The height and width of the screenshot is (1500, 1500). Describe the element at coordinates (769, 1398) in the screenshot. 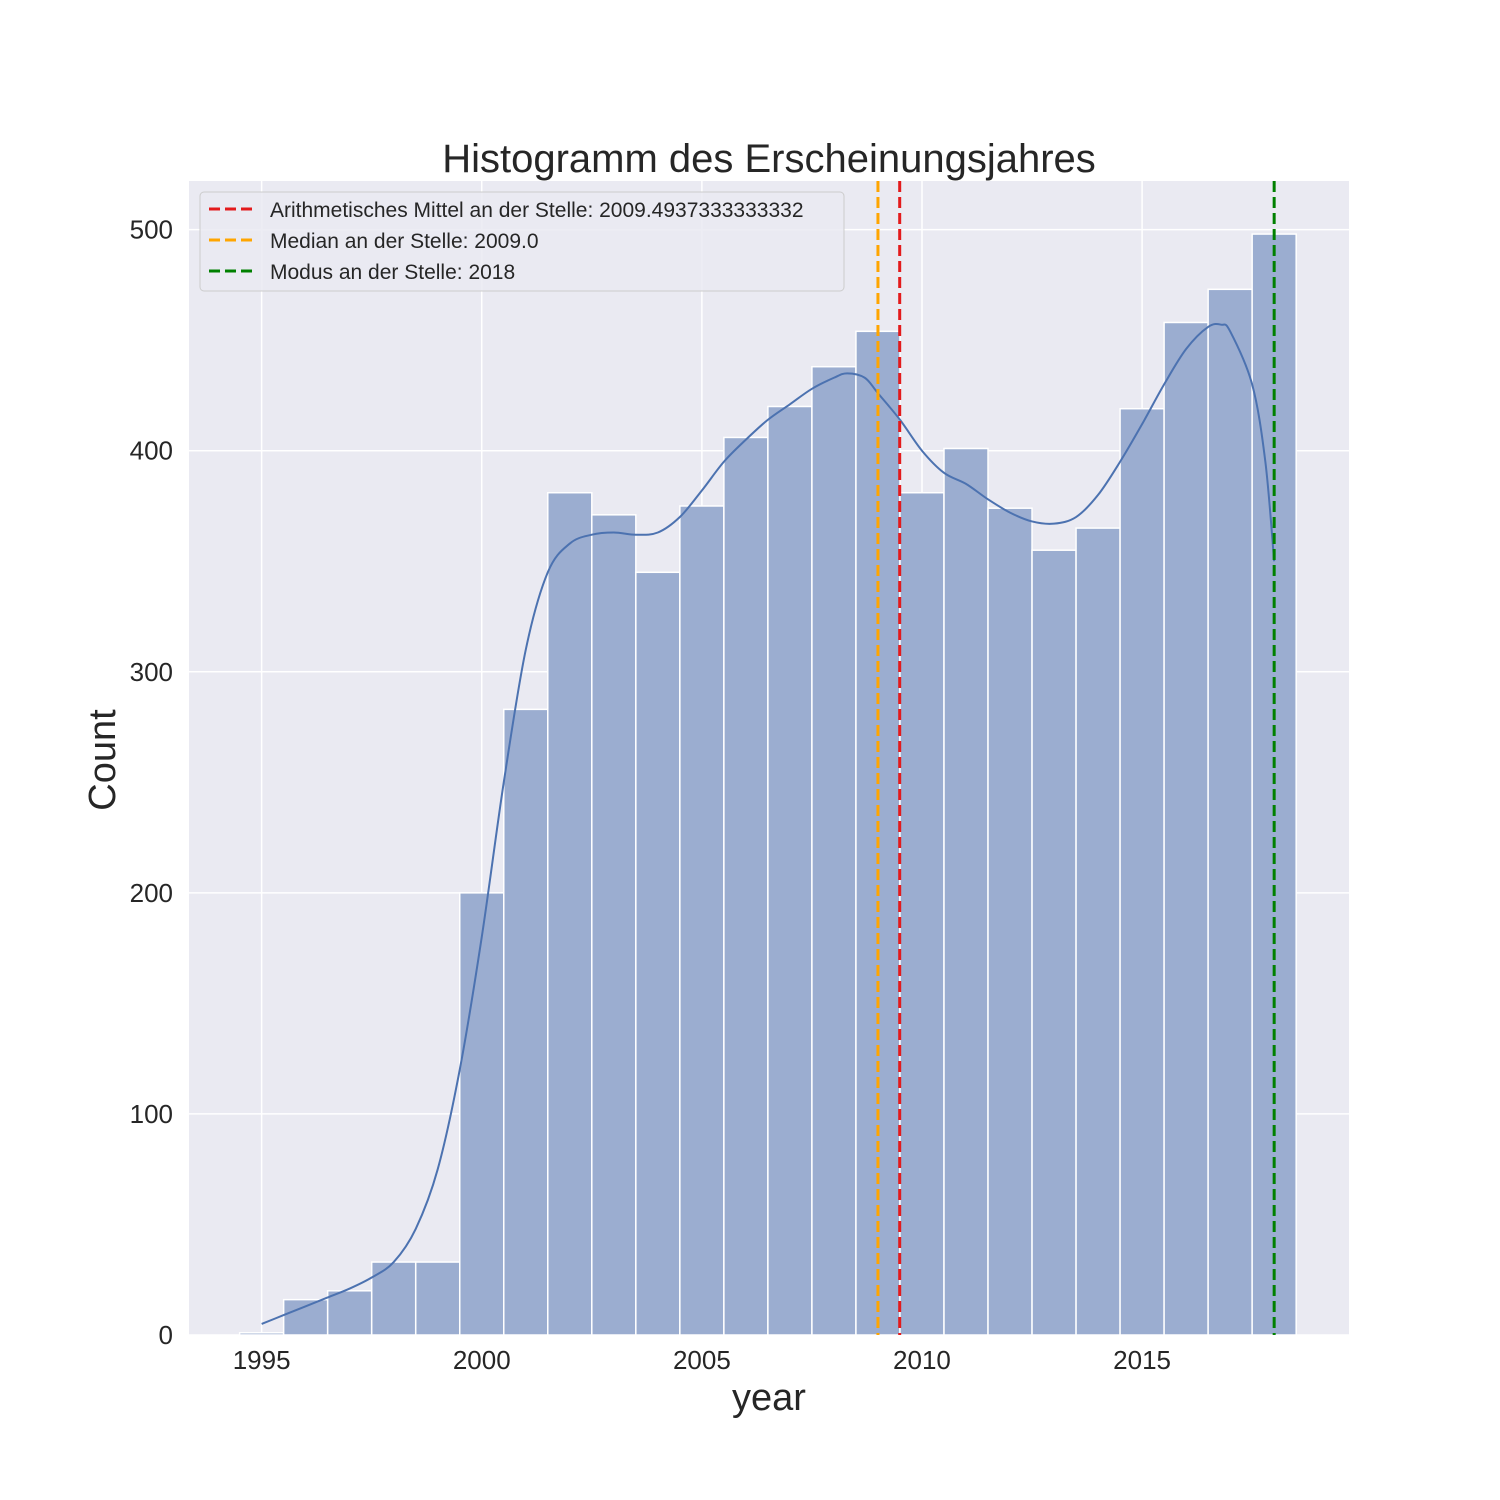

I see `x-axis-label: year` at that location.